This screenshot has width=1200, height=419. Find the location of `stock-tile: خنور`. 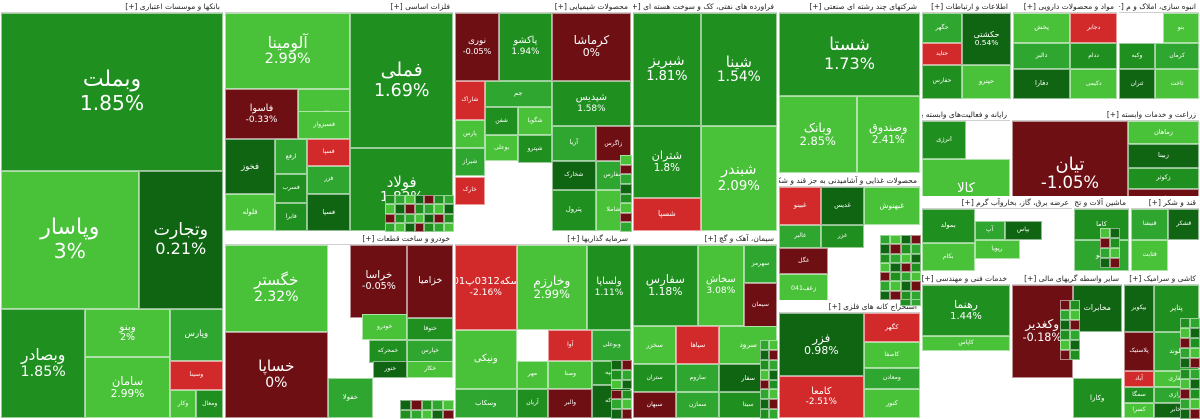

stock-tile: خنور is located at coordinates (390, 369).